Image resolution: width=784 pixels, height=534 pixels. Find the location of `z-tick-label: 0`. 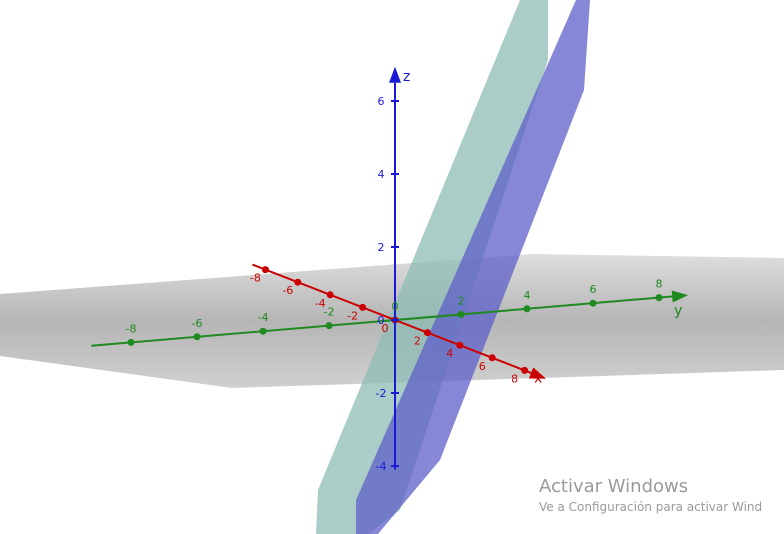

z-tick-label: 0 is located at coordinates (381, 320).